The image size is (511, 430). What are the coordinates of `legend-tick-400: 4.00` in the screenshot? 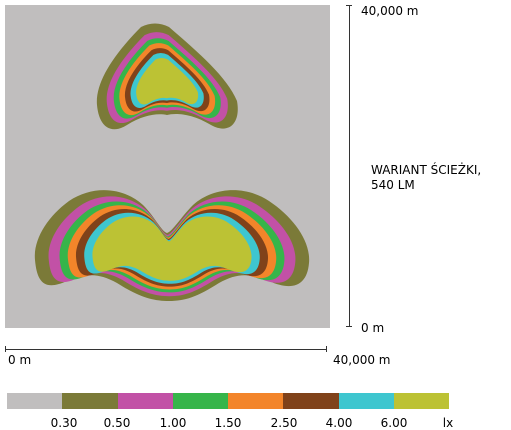 It's located at (339, 423).